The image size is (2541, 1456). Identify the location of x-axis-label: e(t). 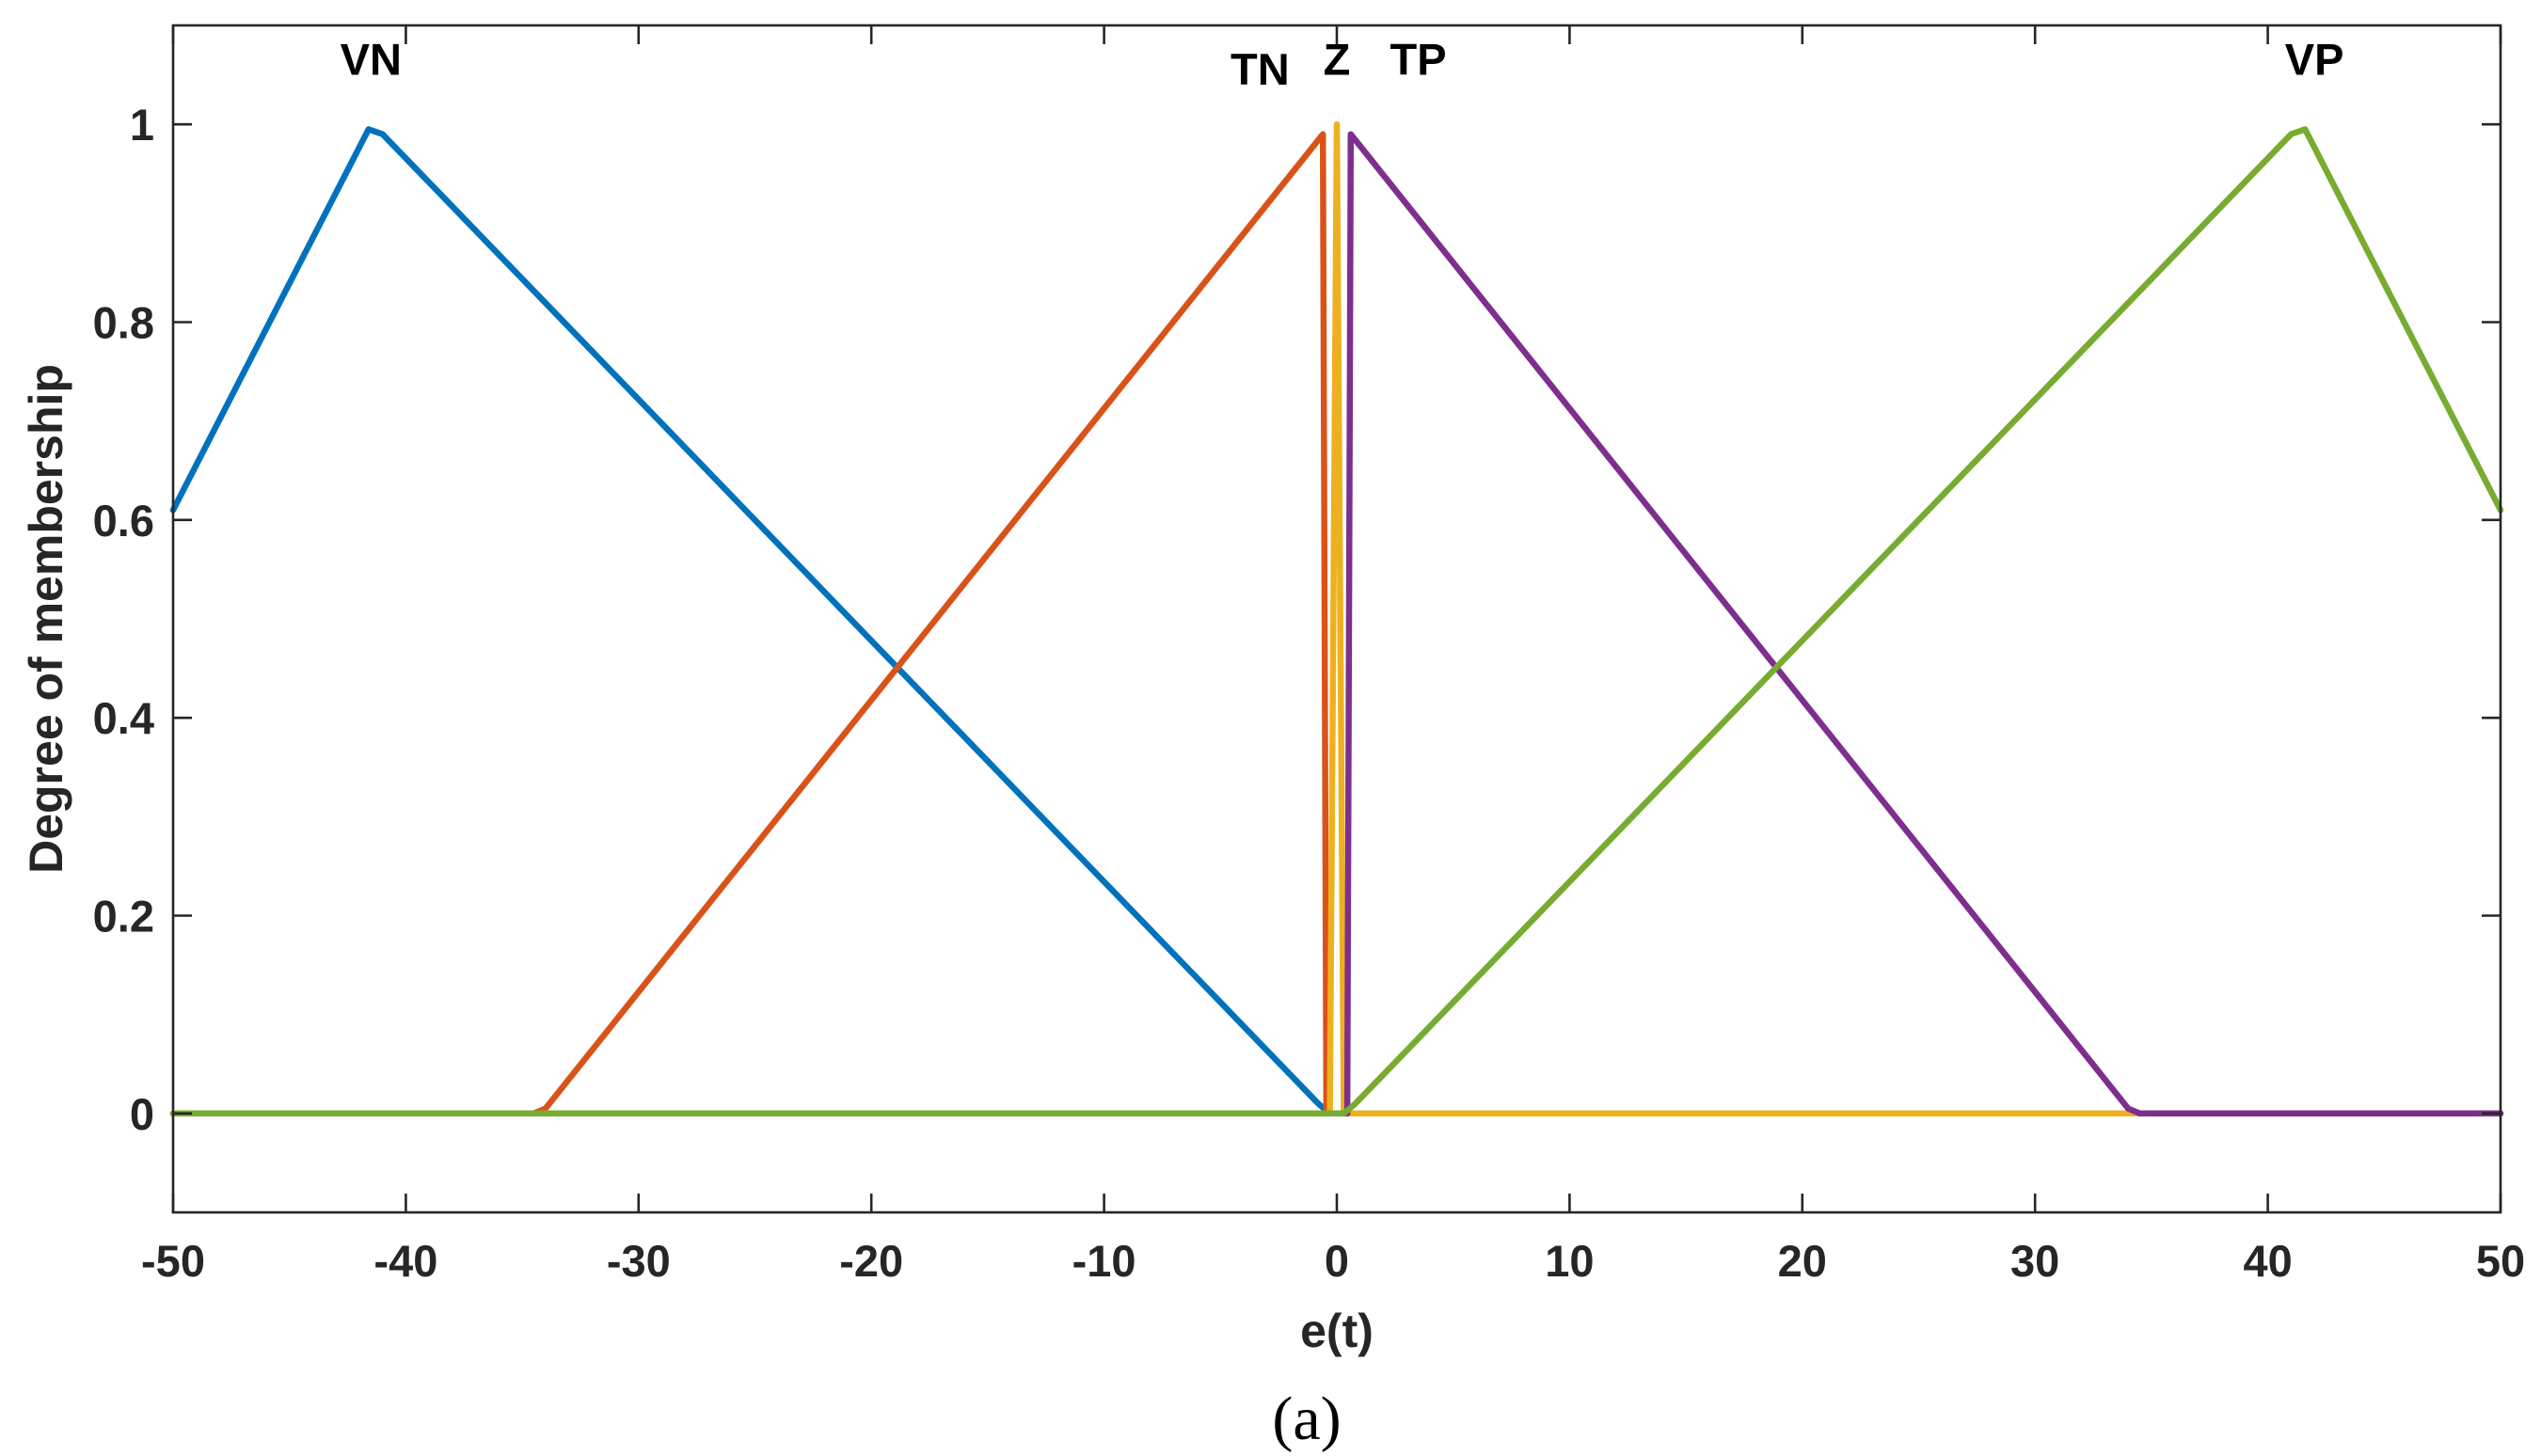
(1337, 1331).